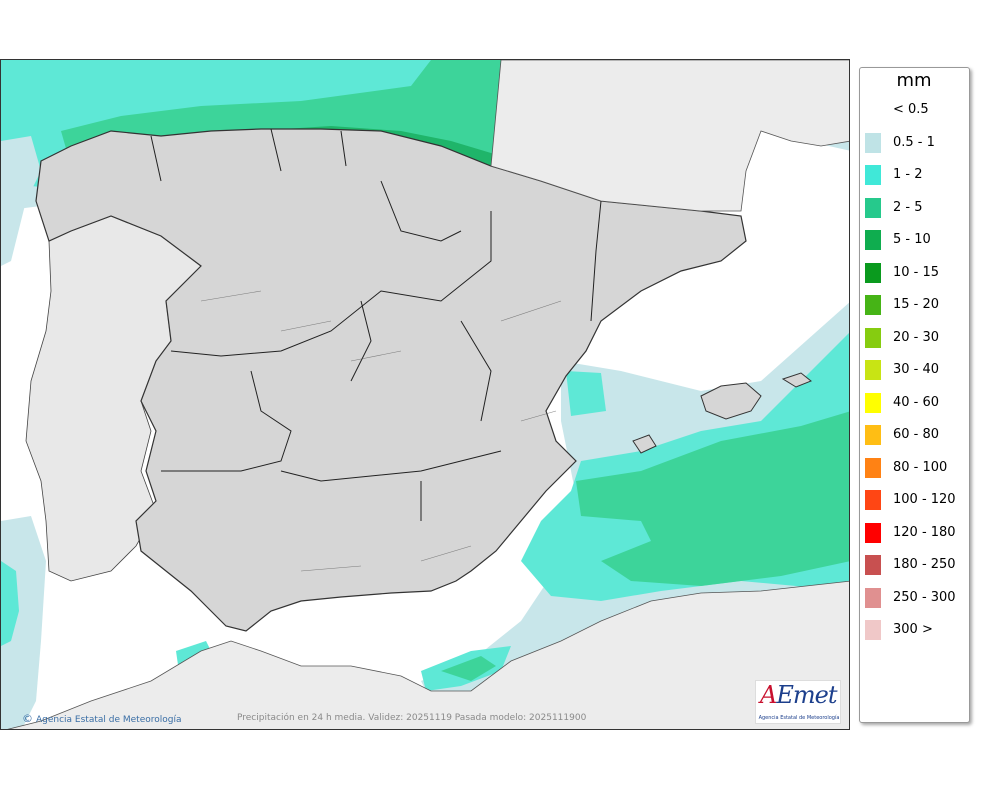  I want to click on precip-band-southwest-cyan, so click(10, 603).